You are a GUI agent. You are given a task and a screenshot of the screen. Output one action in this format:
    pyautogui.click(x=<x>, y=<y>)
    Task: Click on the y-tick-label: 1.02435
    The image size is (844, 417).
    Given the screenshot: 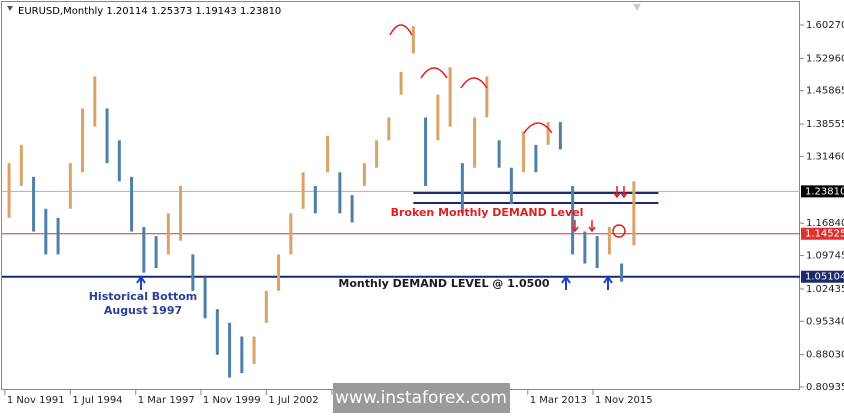 What is the action you would take?
    pyautogui.click(x=825, y=289)
    